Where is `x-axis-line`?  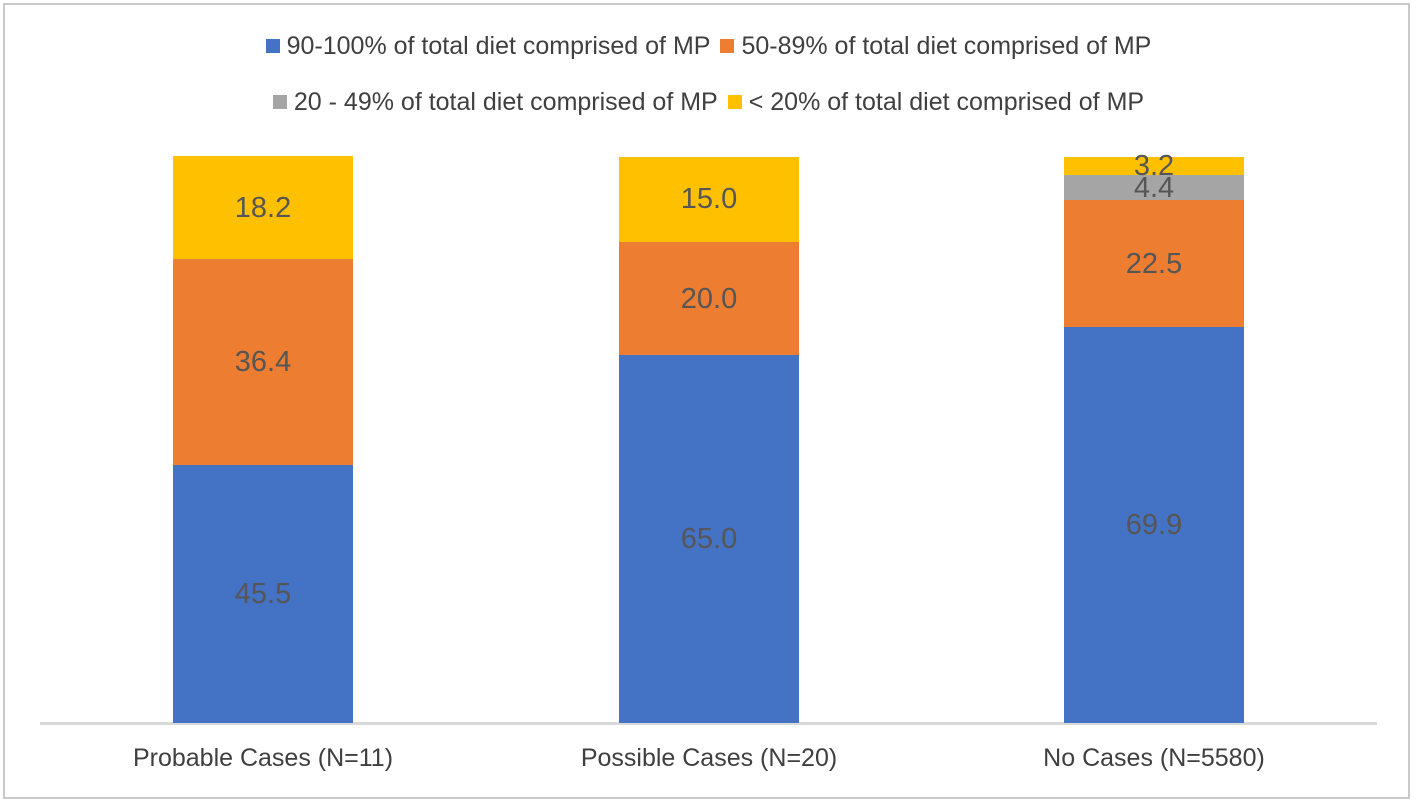 x-axis-line is located at coordinates (708, 723).